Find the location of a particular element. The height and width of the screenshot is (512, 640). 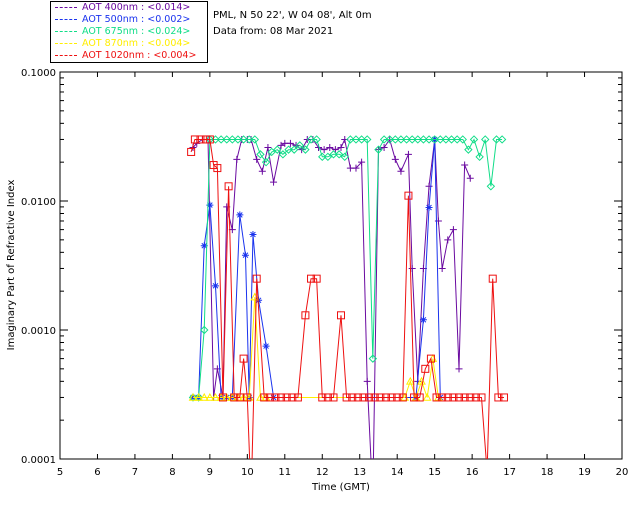

x-tick-label: 20 is located at coordinates (622, 472).